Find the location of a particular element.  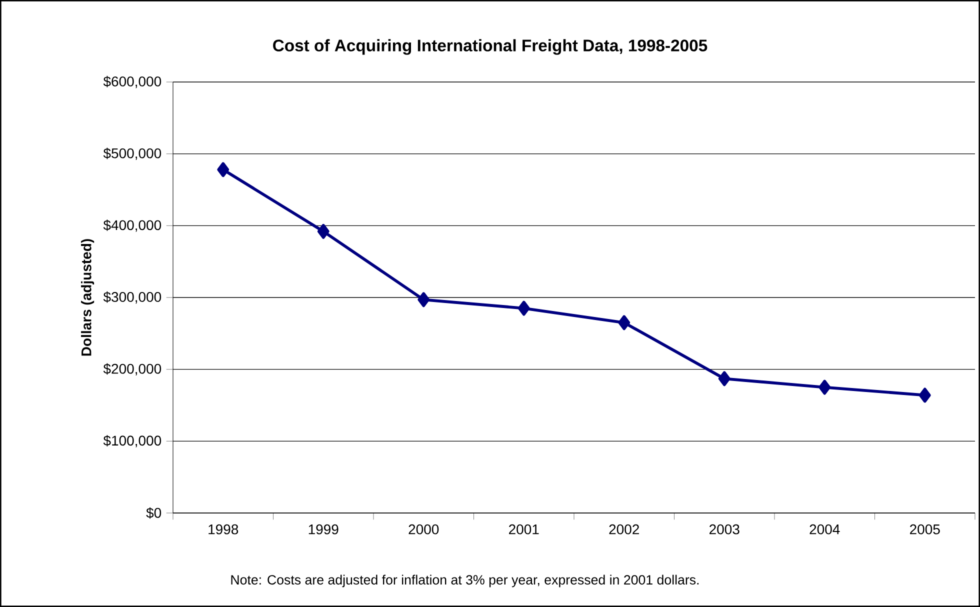

x-tick-label: 2002 is located at coordinates (624, 529).